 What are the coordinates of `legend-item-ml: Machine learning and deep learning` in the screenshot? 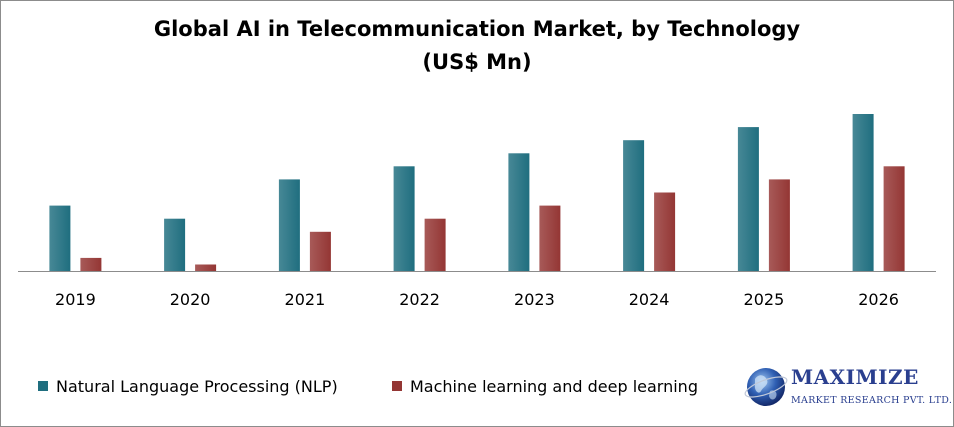 It's located at (545, 386).